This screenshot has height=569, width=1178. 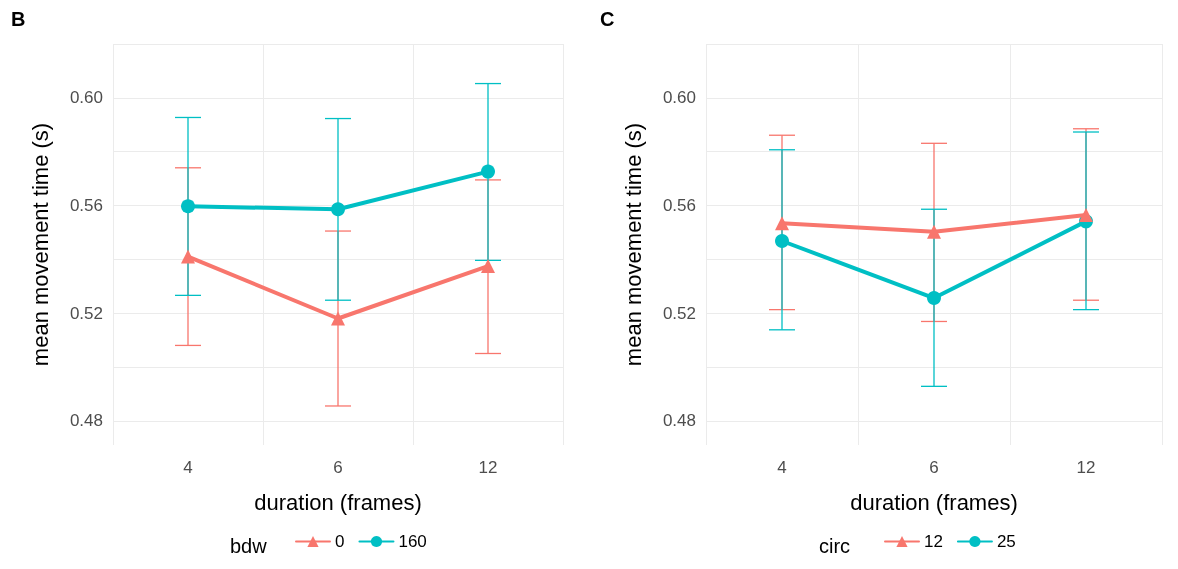 I want to click on legend-title: bdw, so click(x=249, y=546).